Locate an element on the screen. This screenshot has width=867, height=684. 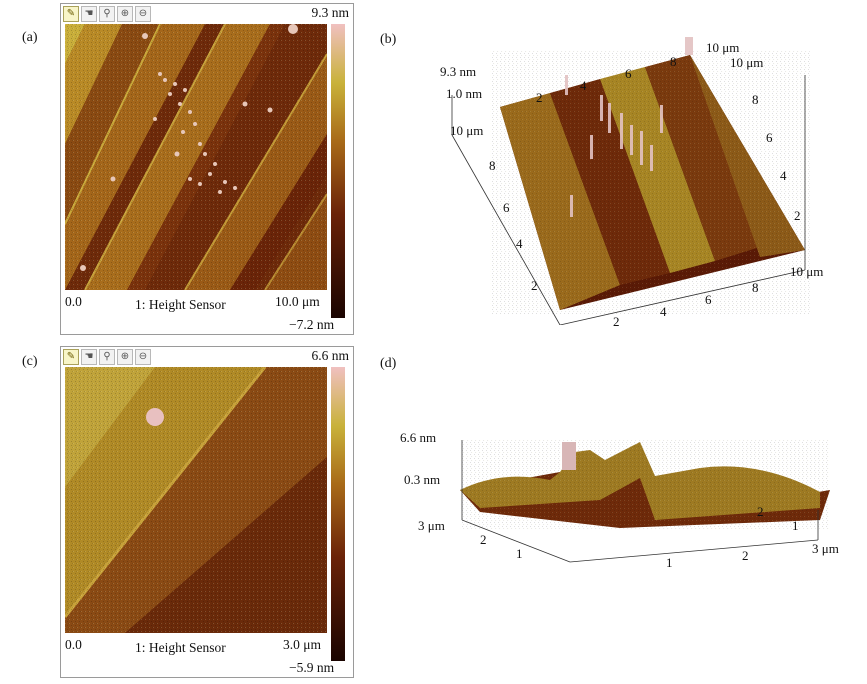
y-tick: 1 is located at coordinates (519, 553).